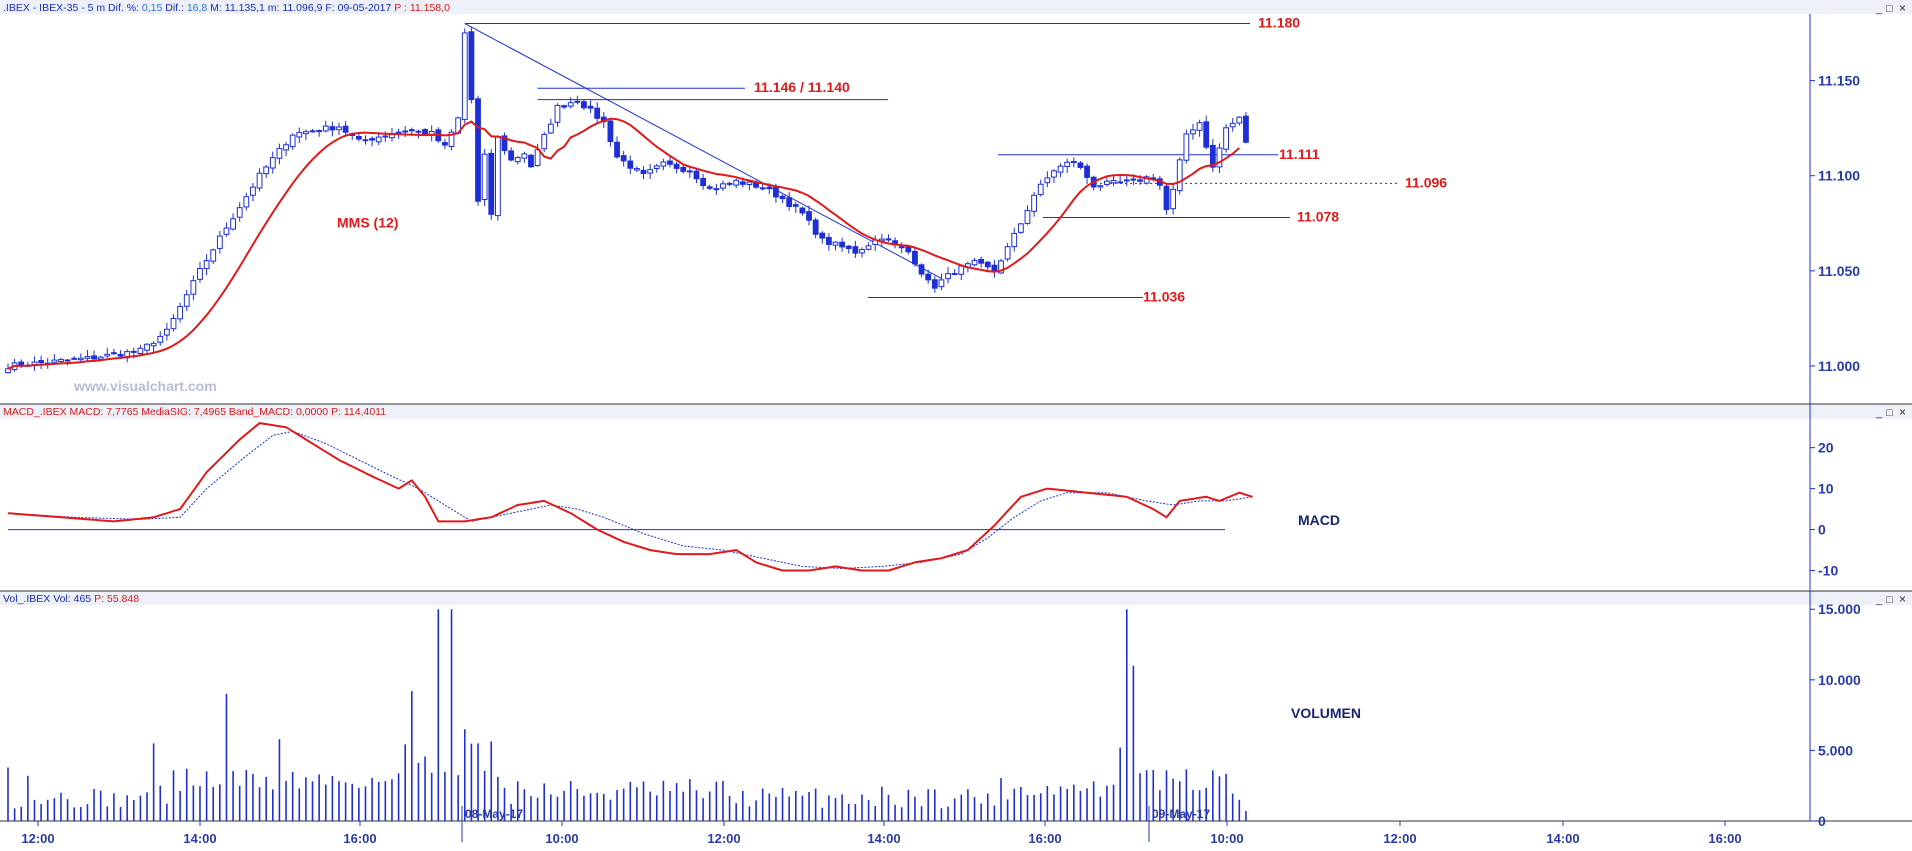  Describe the element at coordinates (1835, 223) in the screenshot. I see `price-axis: 11.150 11.100 11.050 11.000` at that location.